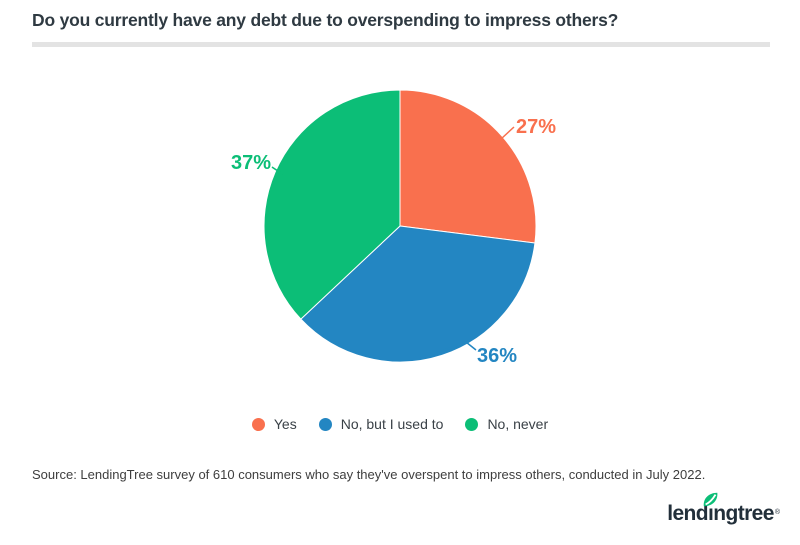 This screenshot has height=545, width=800. Describe the element at coordinates (251, 163) in the screenshot. I see `pie-value-label-no-never: 37%` at that location.